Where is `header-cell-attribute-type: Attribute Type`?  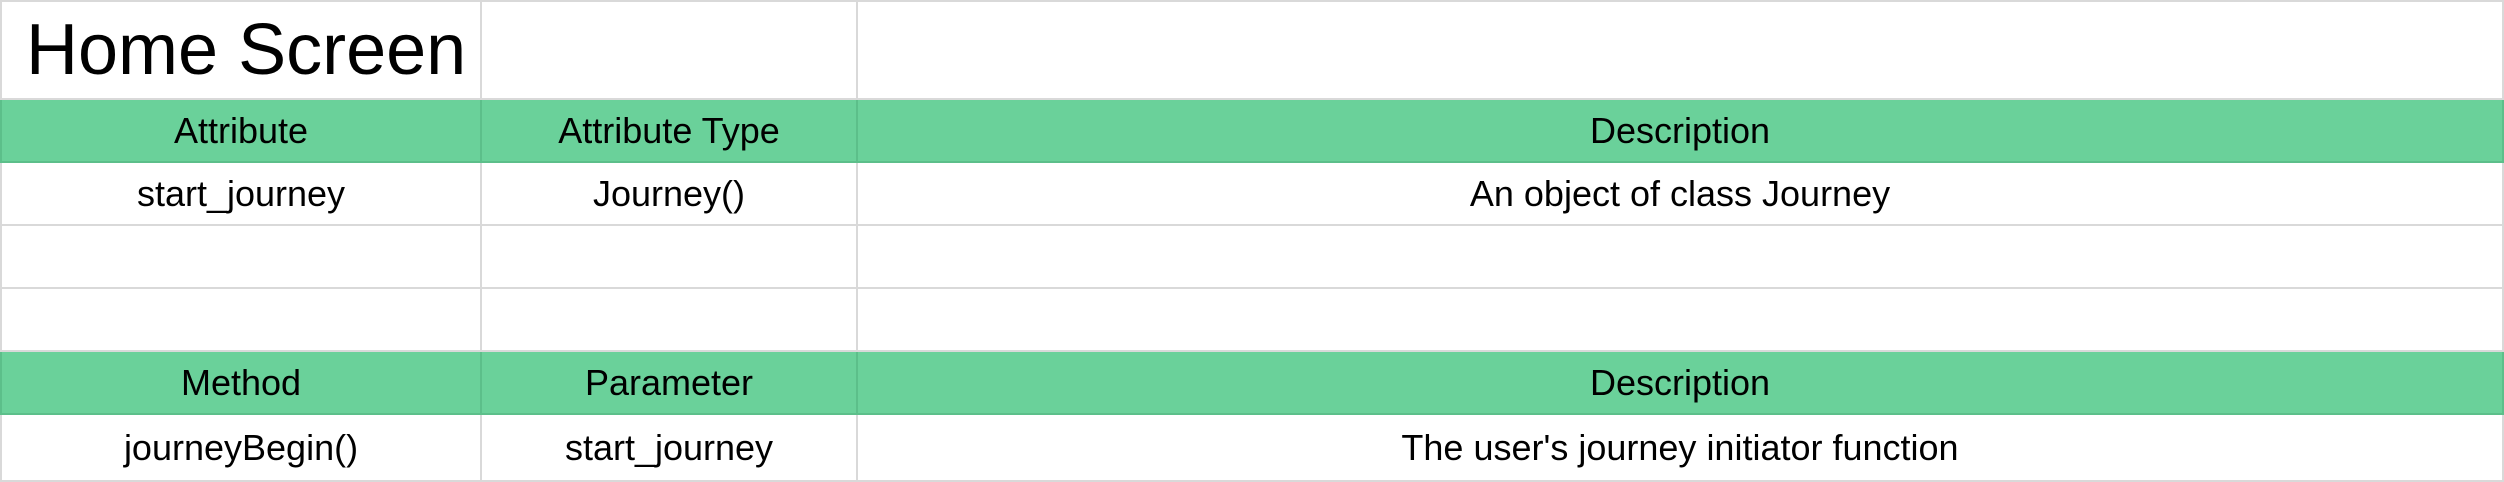
header-cell-attribute-type: Attribute Type is located at coordinates (670, 131).